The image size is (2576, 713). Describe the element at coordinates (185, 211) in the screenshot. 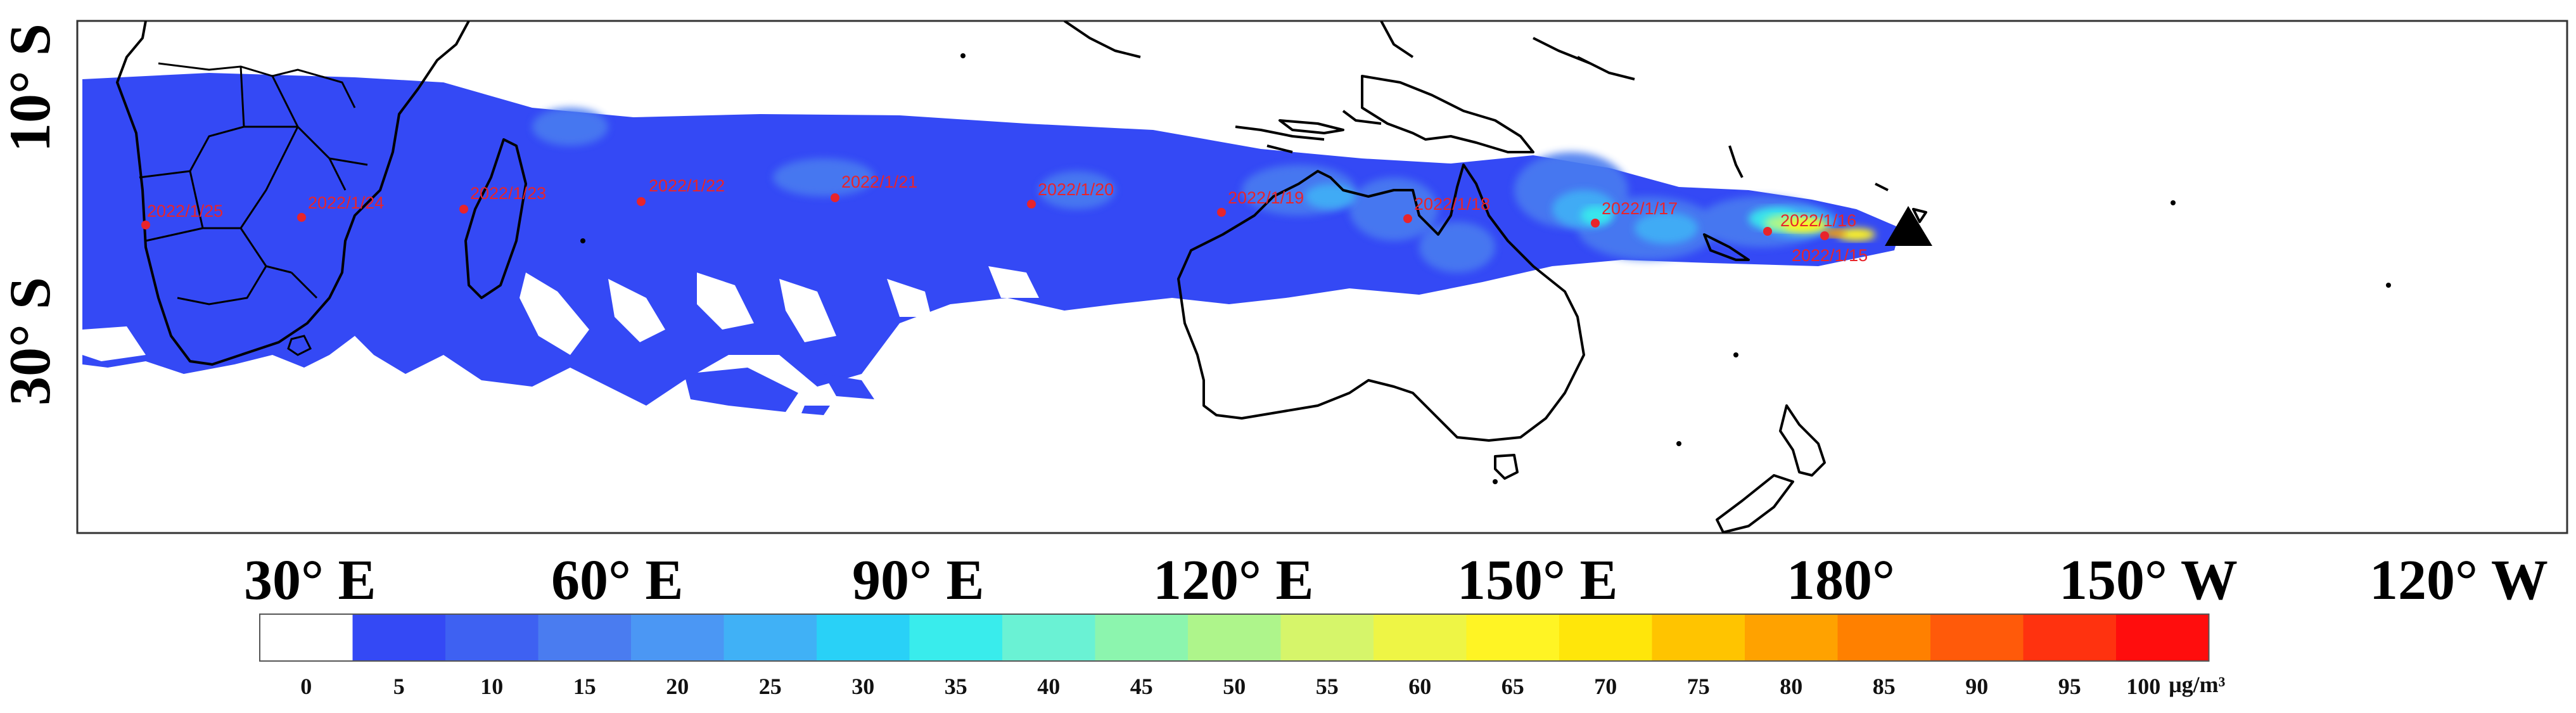

I see `trajectory-date-label: 2022/1/25` at that location.